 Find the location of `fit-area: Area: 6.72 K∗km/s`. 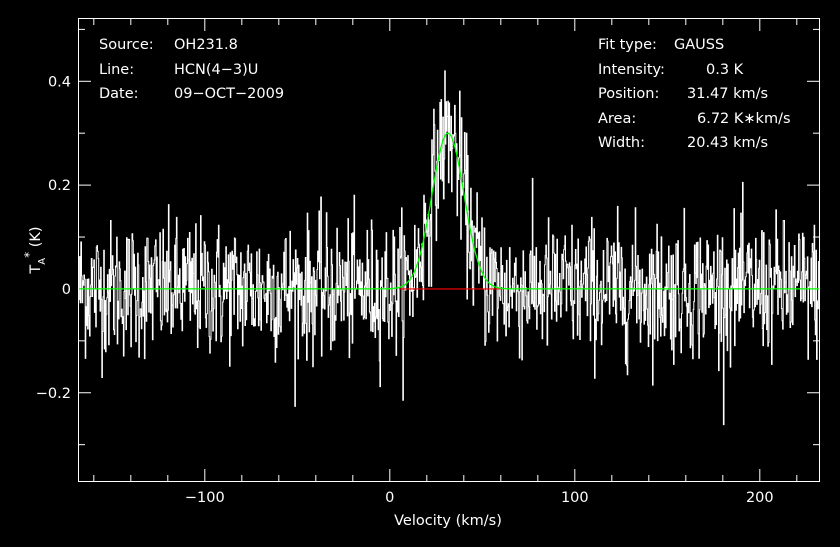

fit-area: Area: 6.72 K∗km/s is located at coordinates (708, 119).